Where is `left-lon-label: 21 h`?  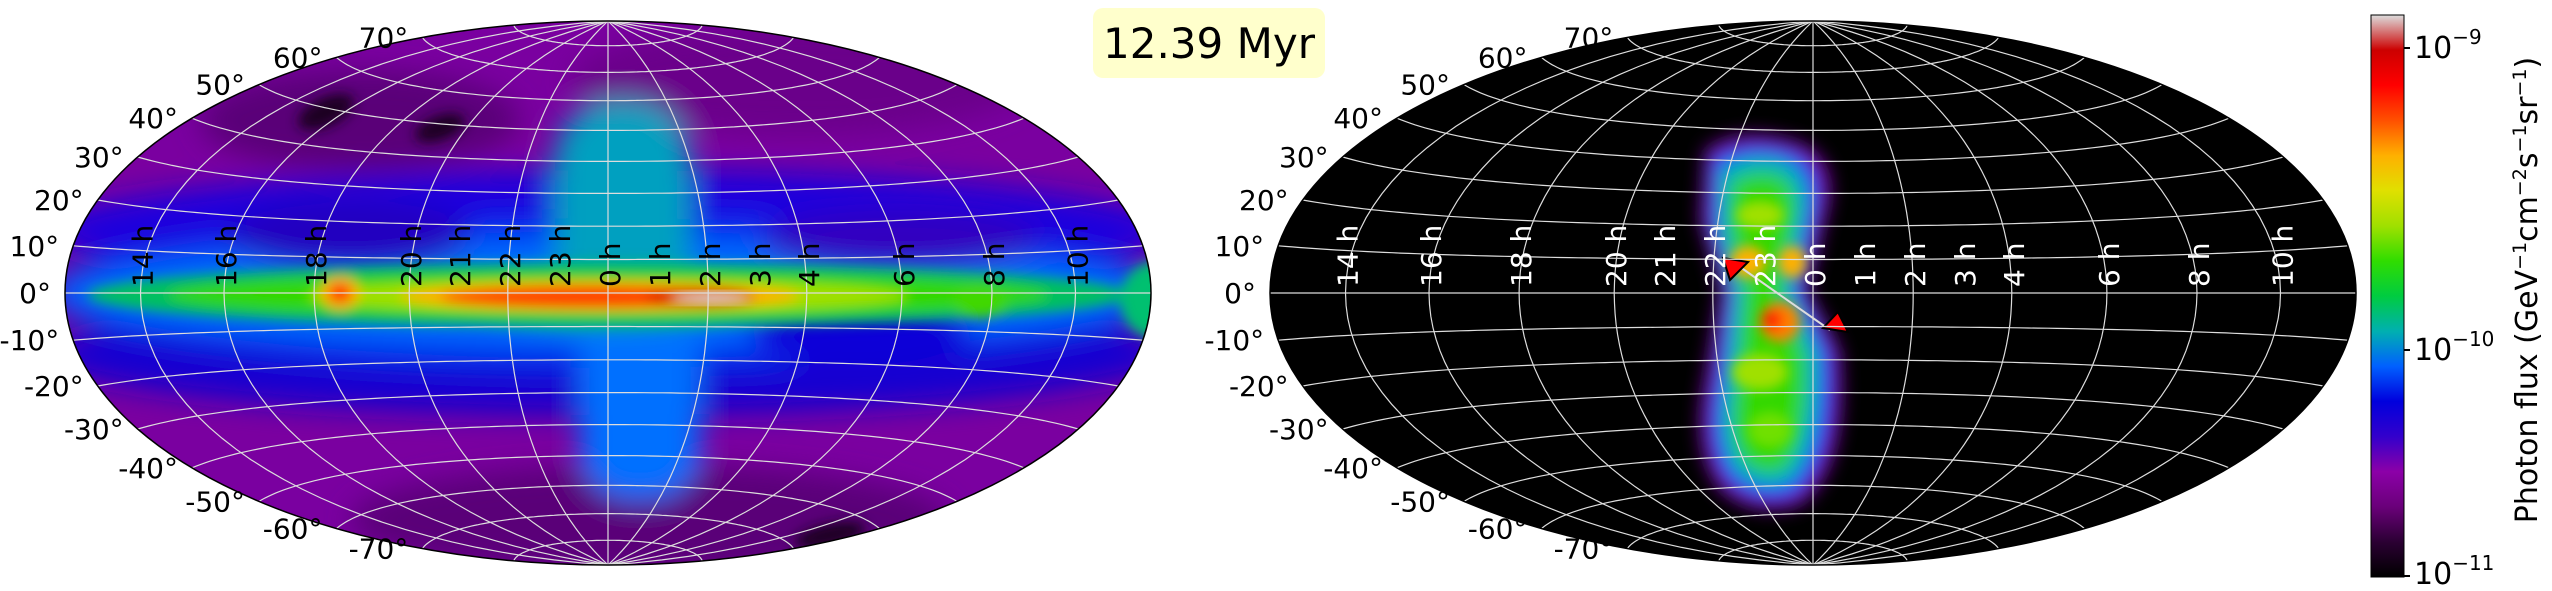 left-lon-label: 21 h is located at coordinates (460, 256).